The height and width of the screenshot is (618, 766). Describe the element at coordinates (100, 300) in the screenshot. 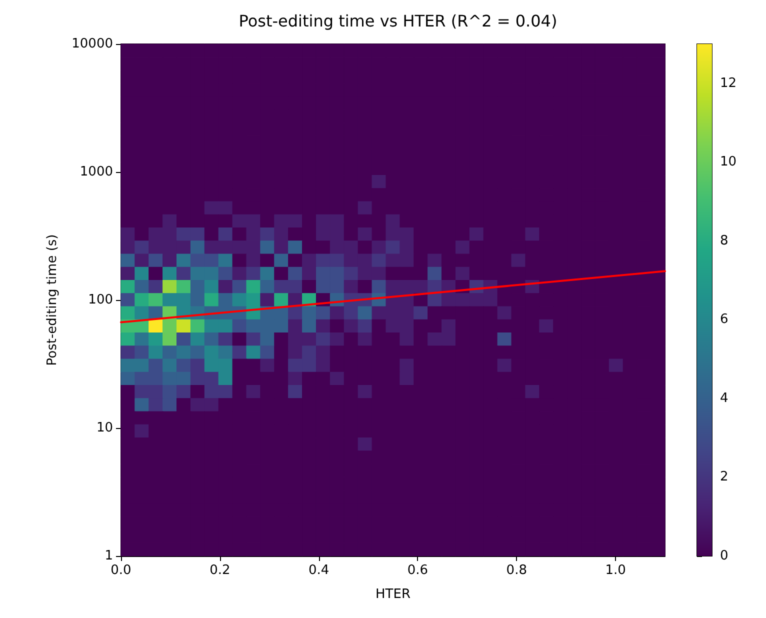

I see `y-tick-label: 100` at that location.